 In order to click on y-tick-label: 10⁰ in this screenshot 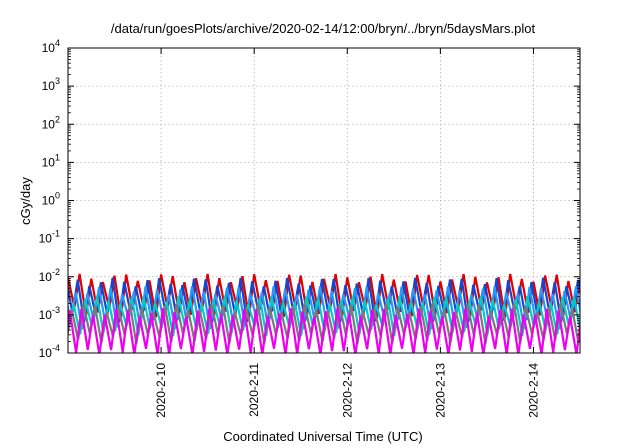, I will do `click(51, 199)`.